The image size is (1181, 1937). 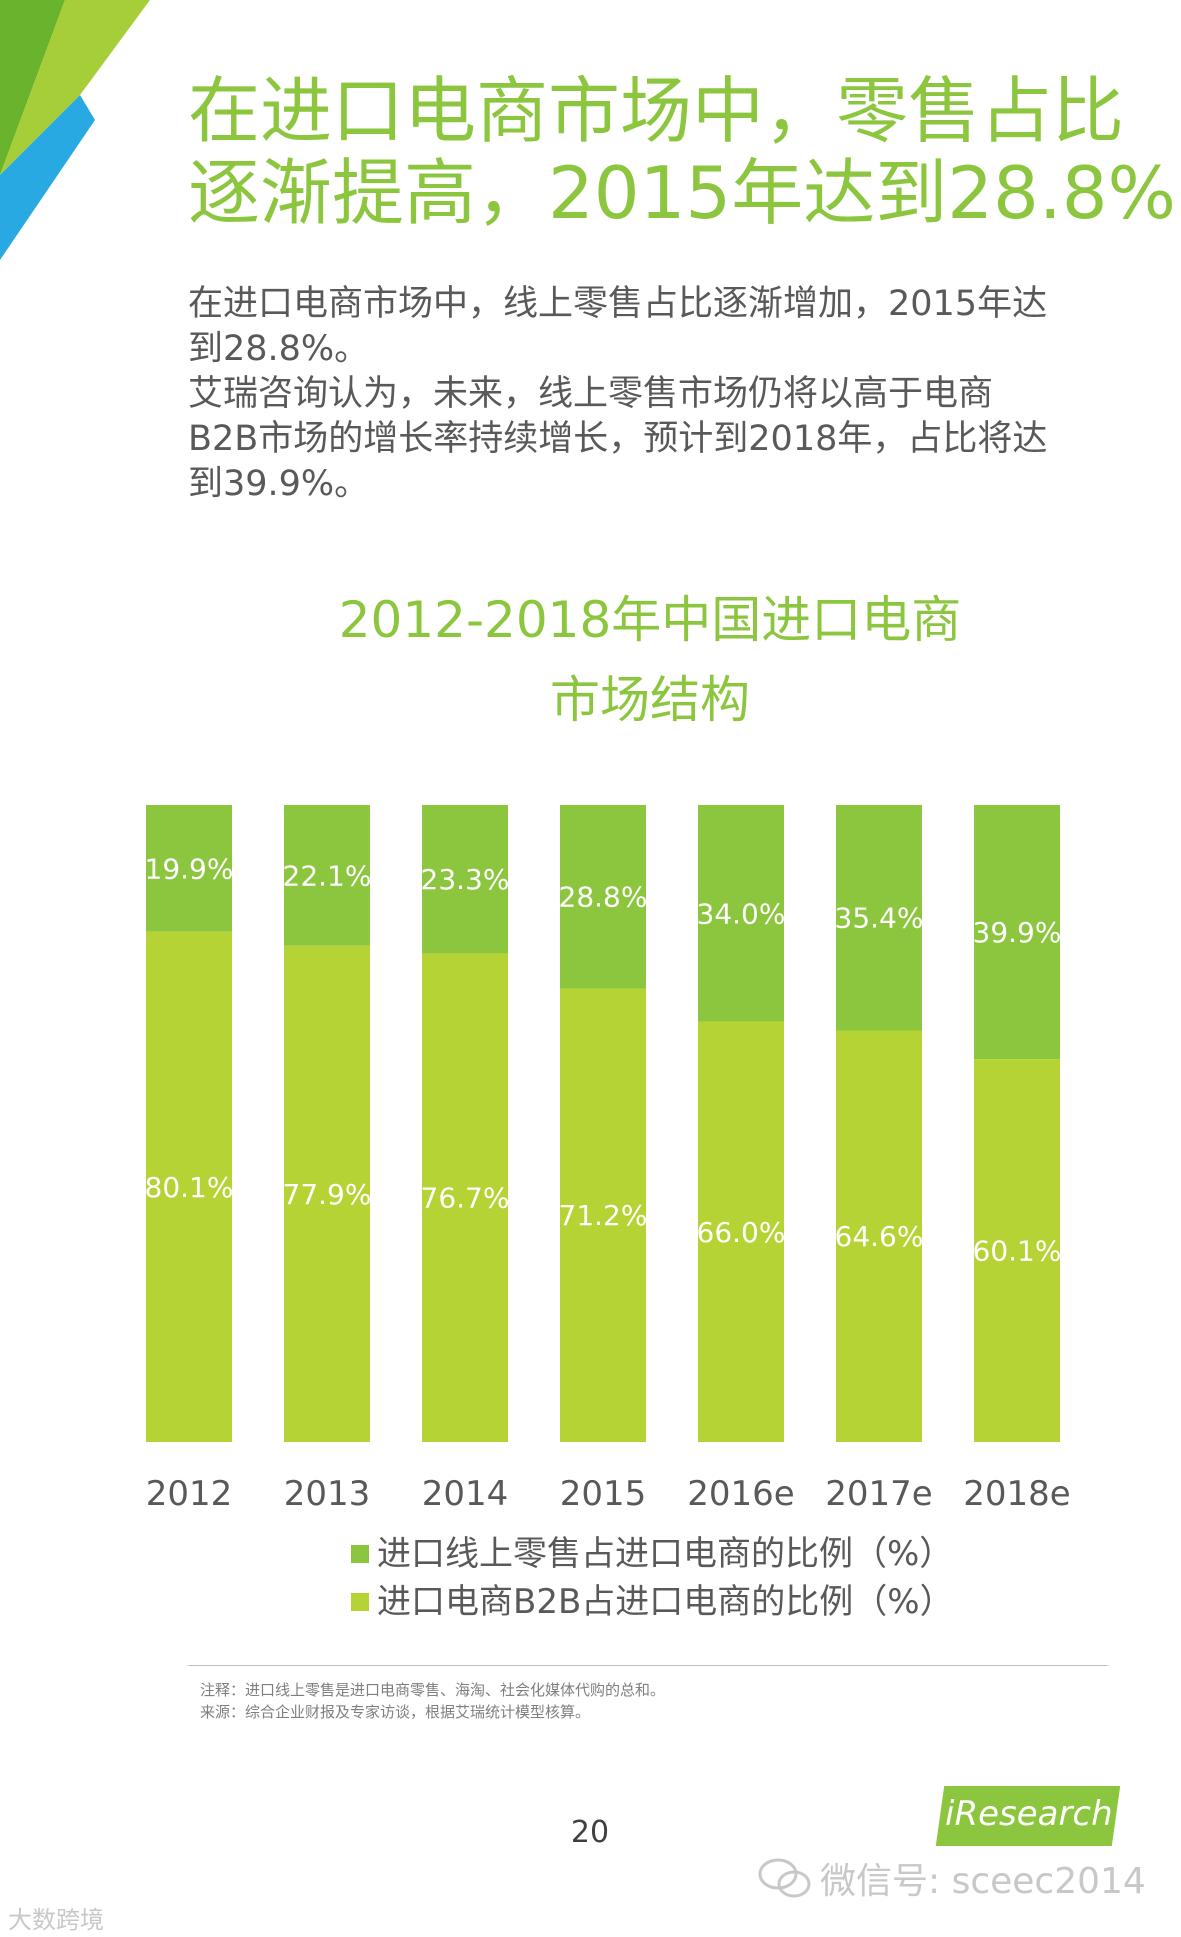 I want to click on data-label-b2b-2013: 77.9%, so click(x=327, y=1194).